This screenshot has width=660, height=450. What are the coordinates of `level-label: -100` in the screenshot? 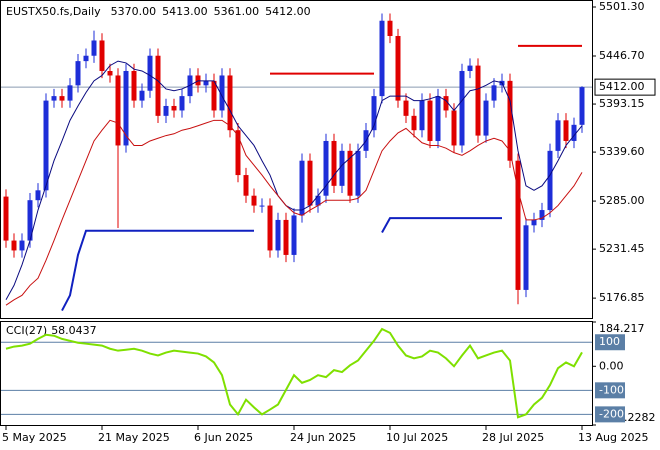 It's located at (611, 389).